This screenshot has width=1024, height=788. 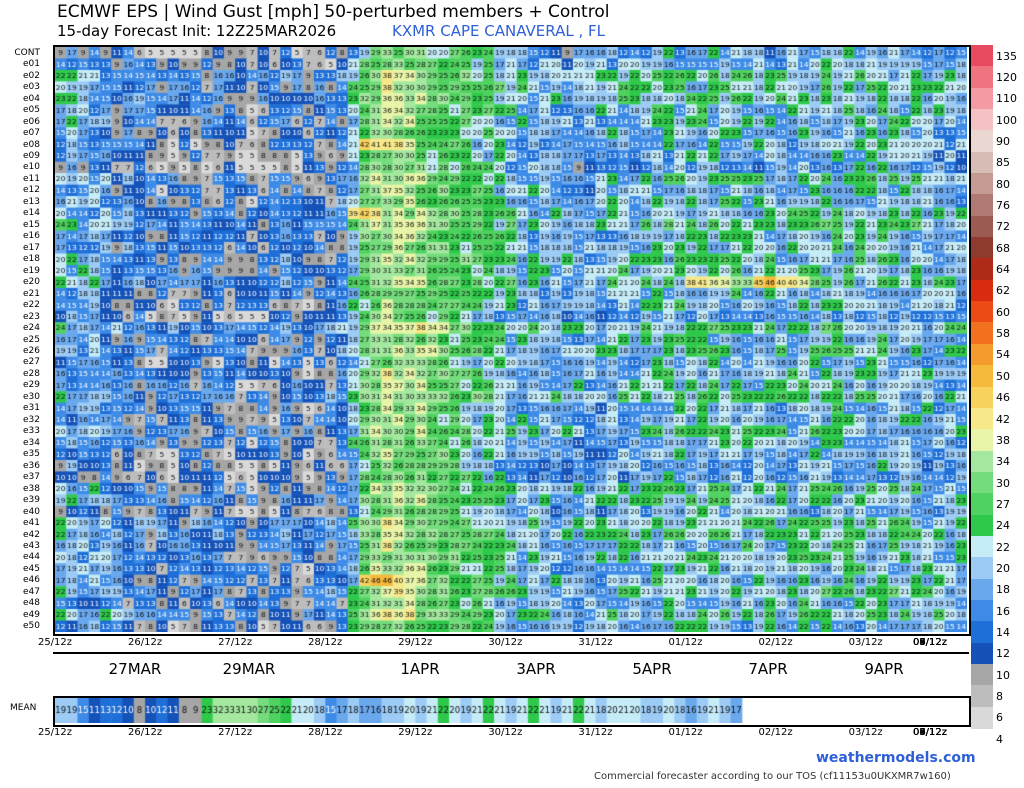 What do you see at coordinates (1003, 462) in the screenshot?
I see `legend-label: 34` at bounding box center [1003, 462].